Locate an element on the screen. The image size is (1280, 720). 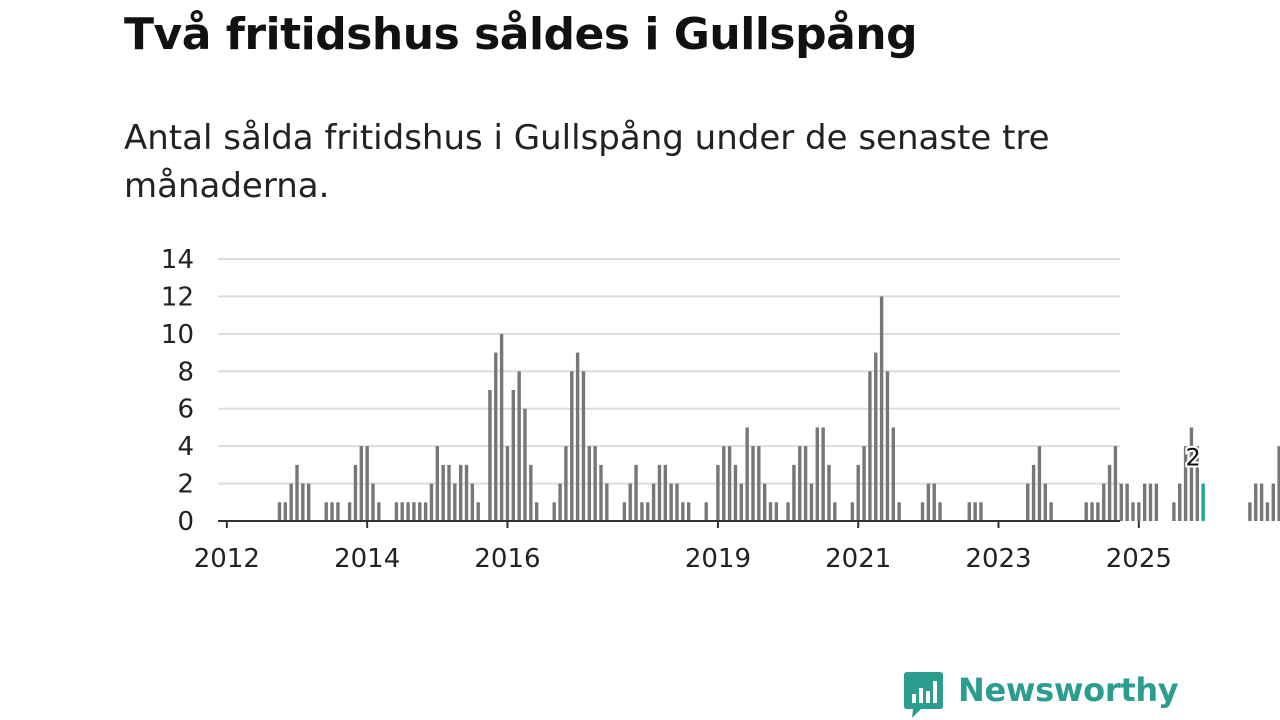
x-tick-label: 2012 is located at coordinates (227, 559).